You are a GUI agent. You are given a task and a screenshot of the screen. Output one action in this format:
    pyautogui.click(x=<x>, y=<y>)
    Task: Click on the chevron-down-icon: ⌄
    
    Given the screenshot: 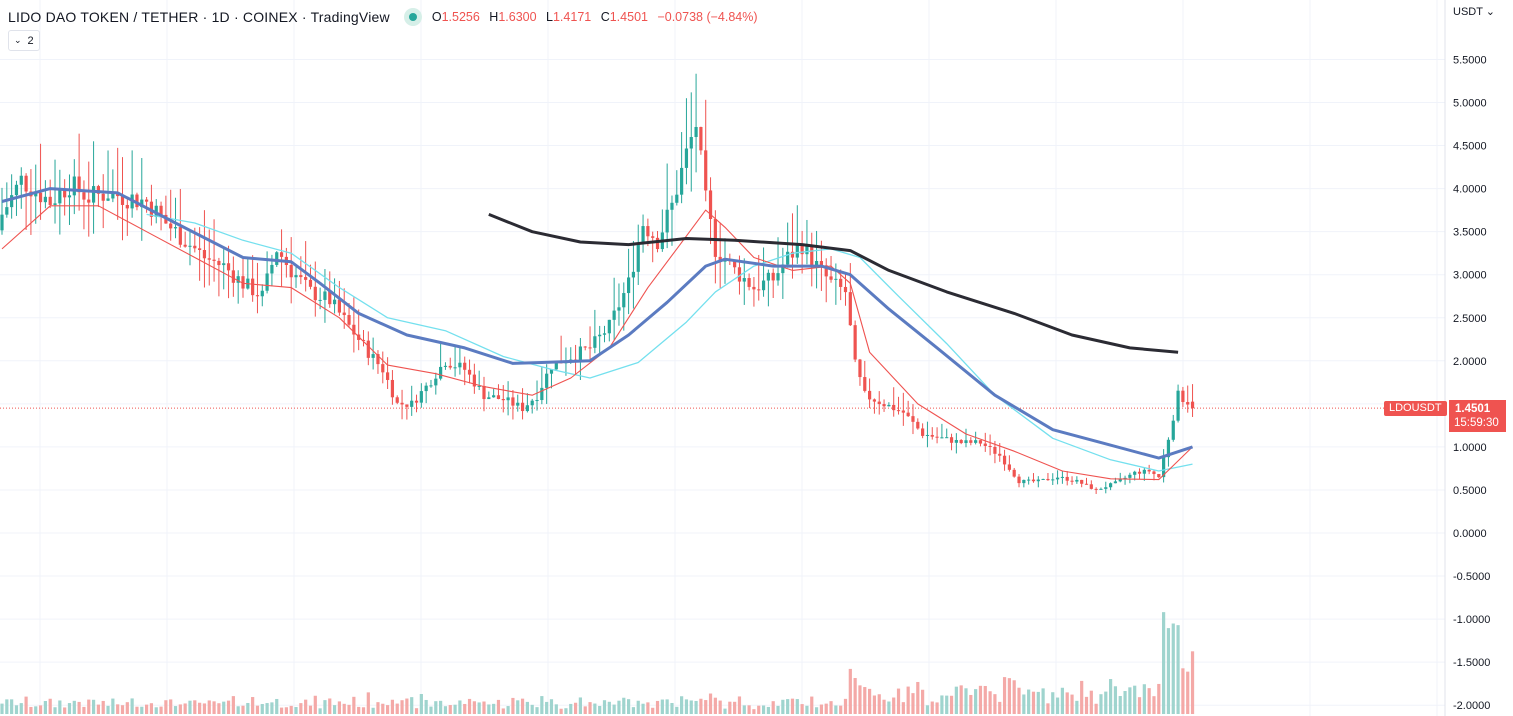 What is the action you would take?
    pyautogui.click(x=18, y=40)
    